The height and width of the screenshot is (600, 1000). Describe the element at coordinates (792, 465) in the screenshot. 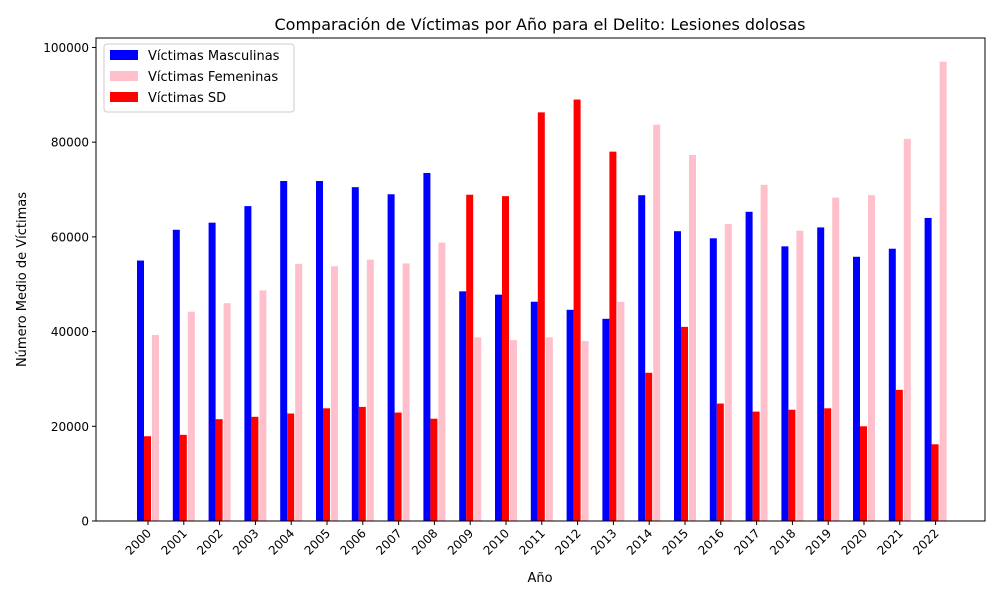

I see `bar-sd-2018` at that location.